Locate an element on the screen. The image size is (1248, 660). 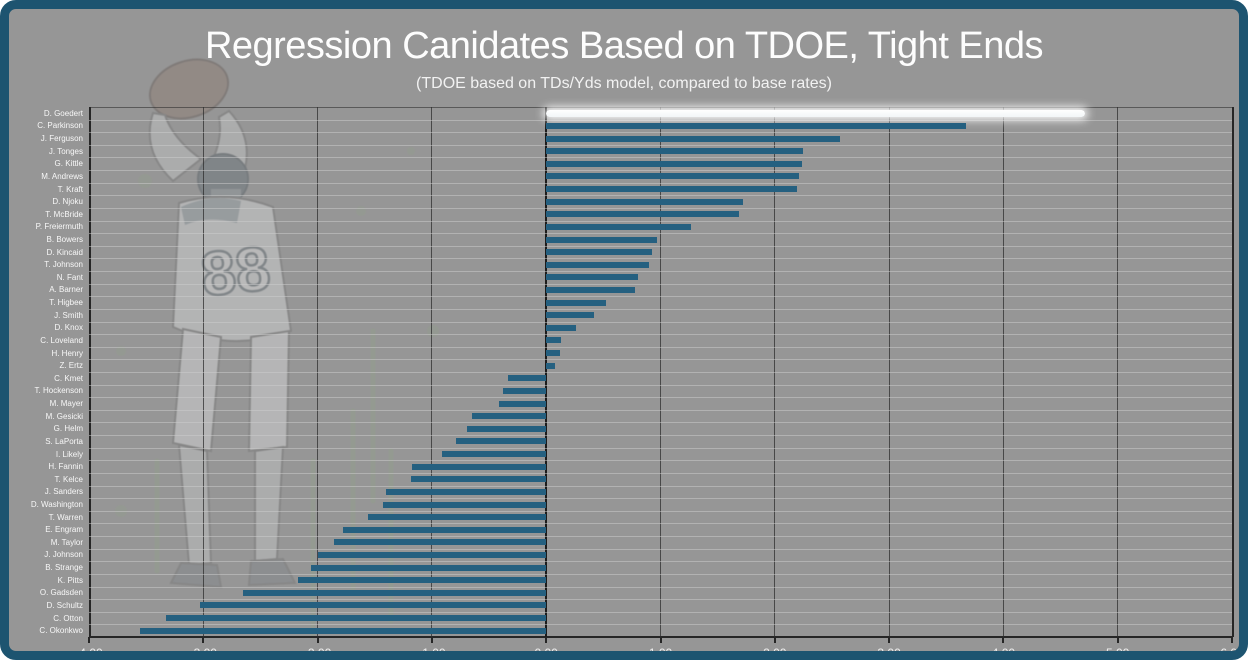
category-label: Z. Ertz is located at coordinates (71, 366).